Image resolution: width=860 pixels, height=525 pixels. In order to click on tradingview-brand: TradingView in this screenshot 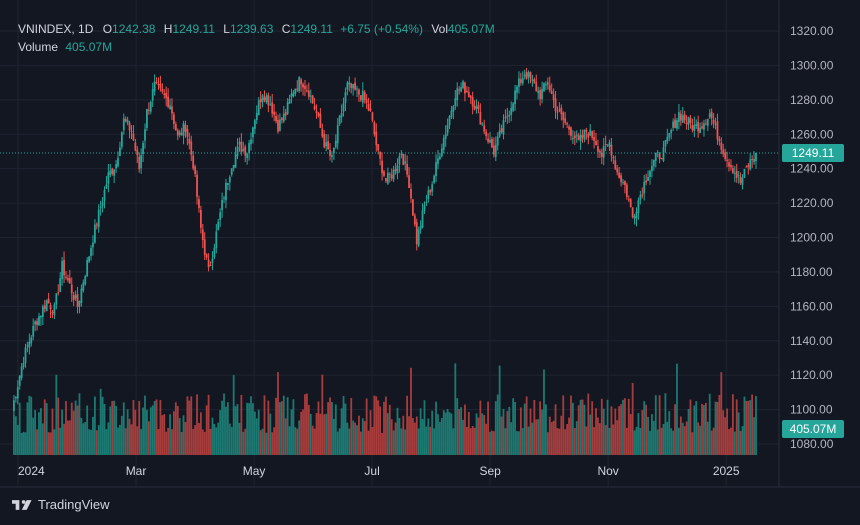, I will do `click(61, 504)`.